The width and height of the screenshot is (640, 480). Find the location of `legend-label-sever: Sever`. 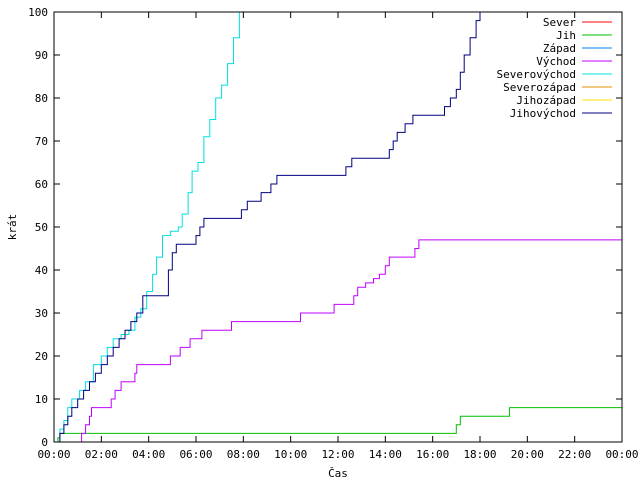

legend-label-sever: Sever is located at coordinates (559, 22).